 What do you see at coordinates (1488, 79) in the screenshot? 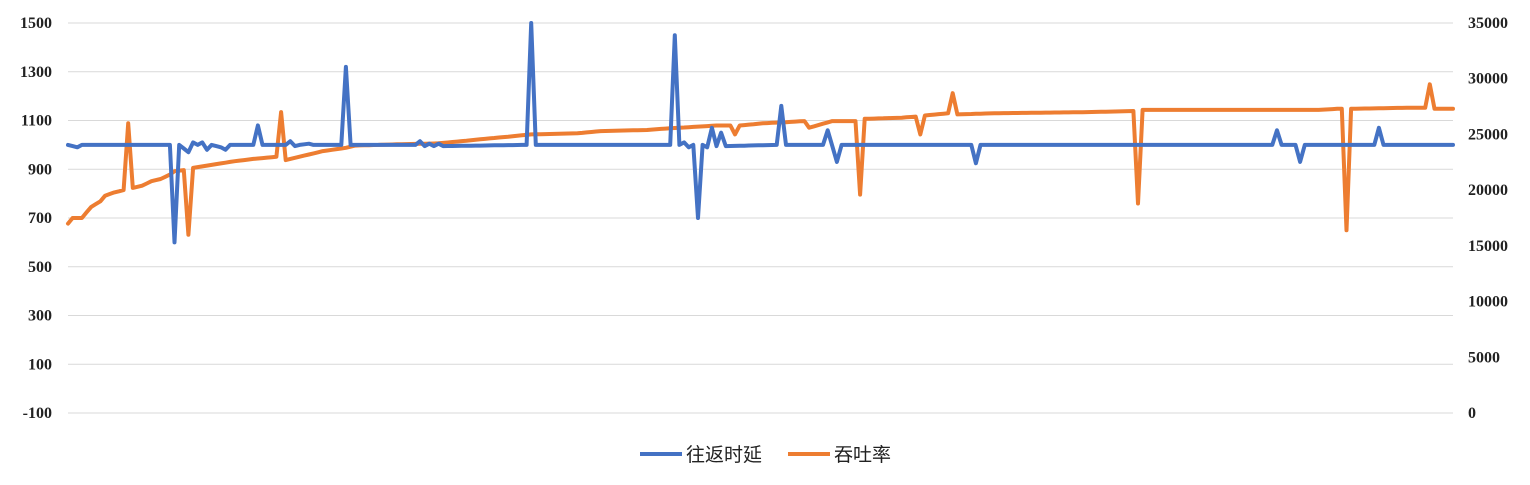
I see `right-tick-label: 30000` at bounding box center [1488, 79].